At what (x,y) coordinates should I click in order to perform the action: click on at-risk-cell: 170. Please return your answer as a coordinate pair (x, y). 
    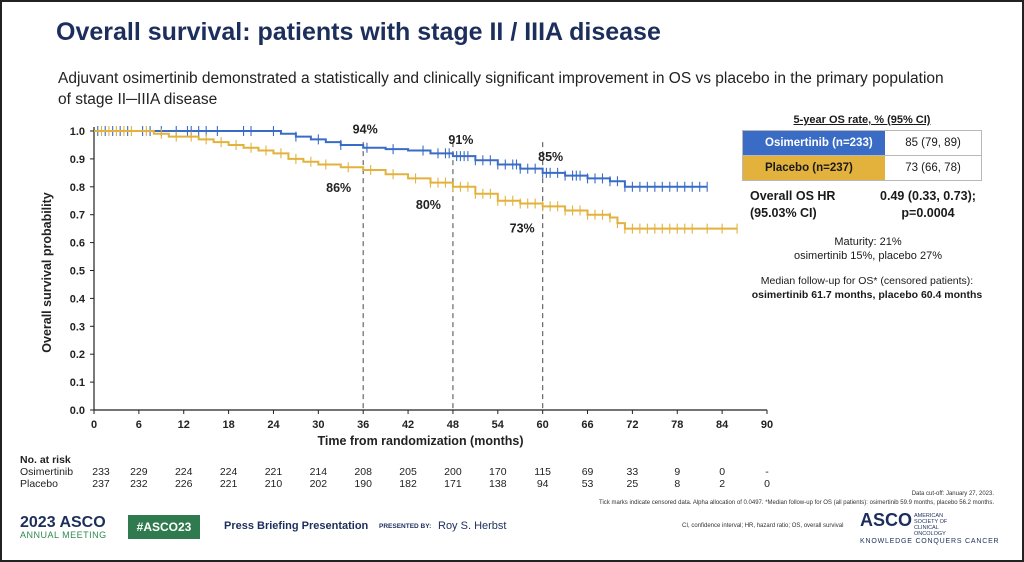
    Looking at the image, I should click on (498, 472).